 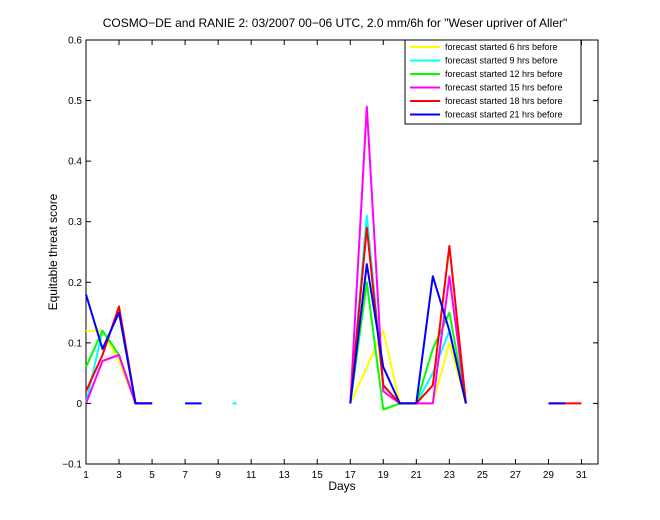 What do you see at coordinates (450, 475) in the screenshot?
I see `x-tick-label: 23` at bounding box center [450, 475].